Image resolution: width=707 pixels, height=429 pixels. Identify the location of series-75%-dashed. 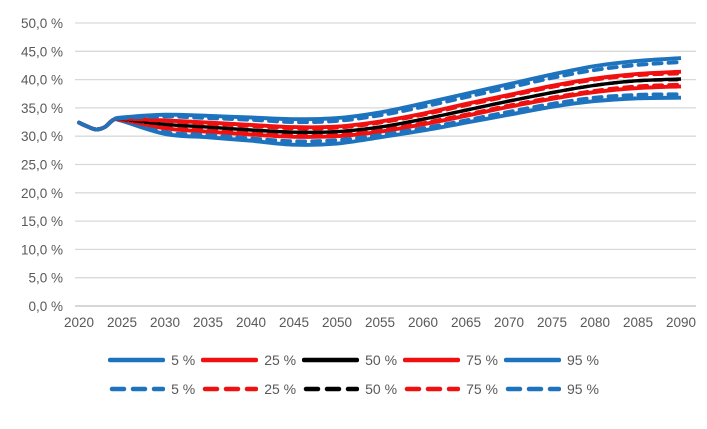
(380, 101).